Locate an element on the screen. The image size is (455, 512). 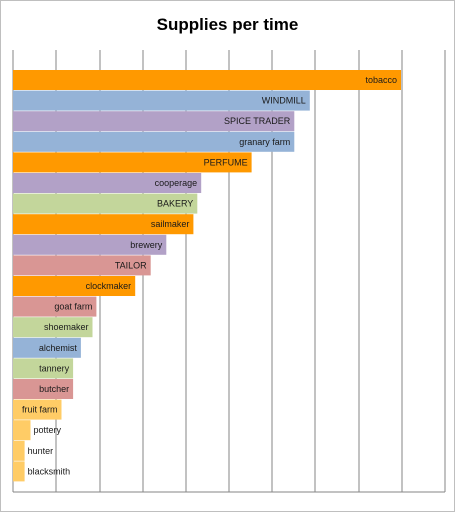
bar-category-label: sailmaker is located at coordinates (170, 224).